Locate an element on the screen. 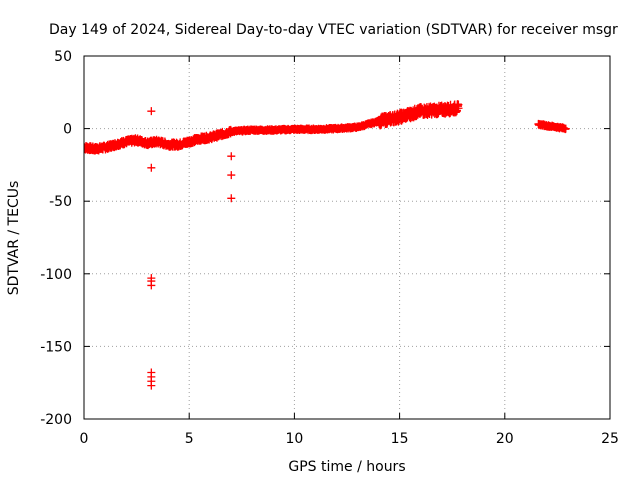  y-tick-label: -50 is located at coordinates (60, 202).